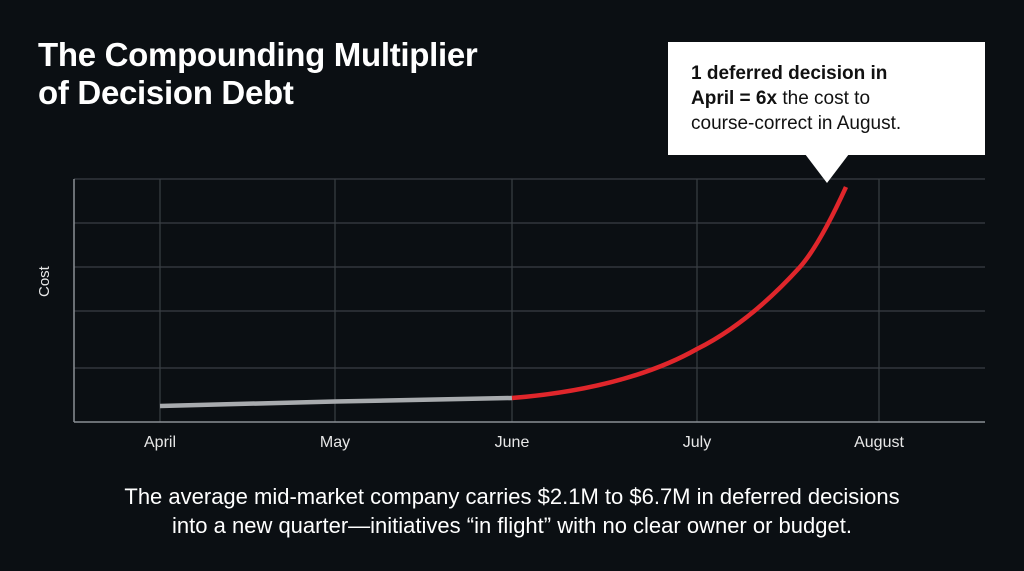 Image resolution: width=1024 pixels, height=571 pixels. Describe the element at coordinates (697, 442) in the screenshot. I see `x-tick-july: July` at that location.